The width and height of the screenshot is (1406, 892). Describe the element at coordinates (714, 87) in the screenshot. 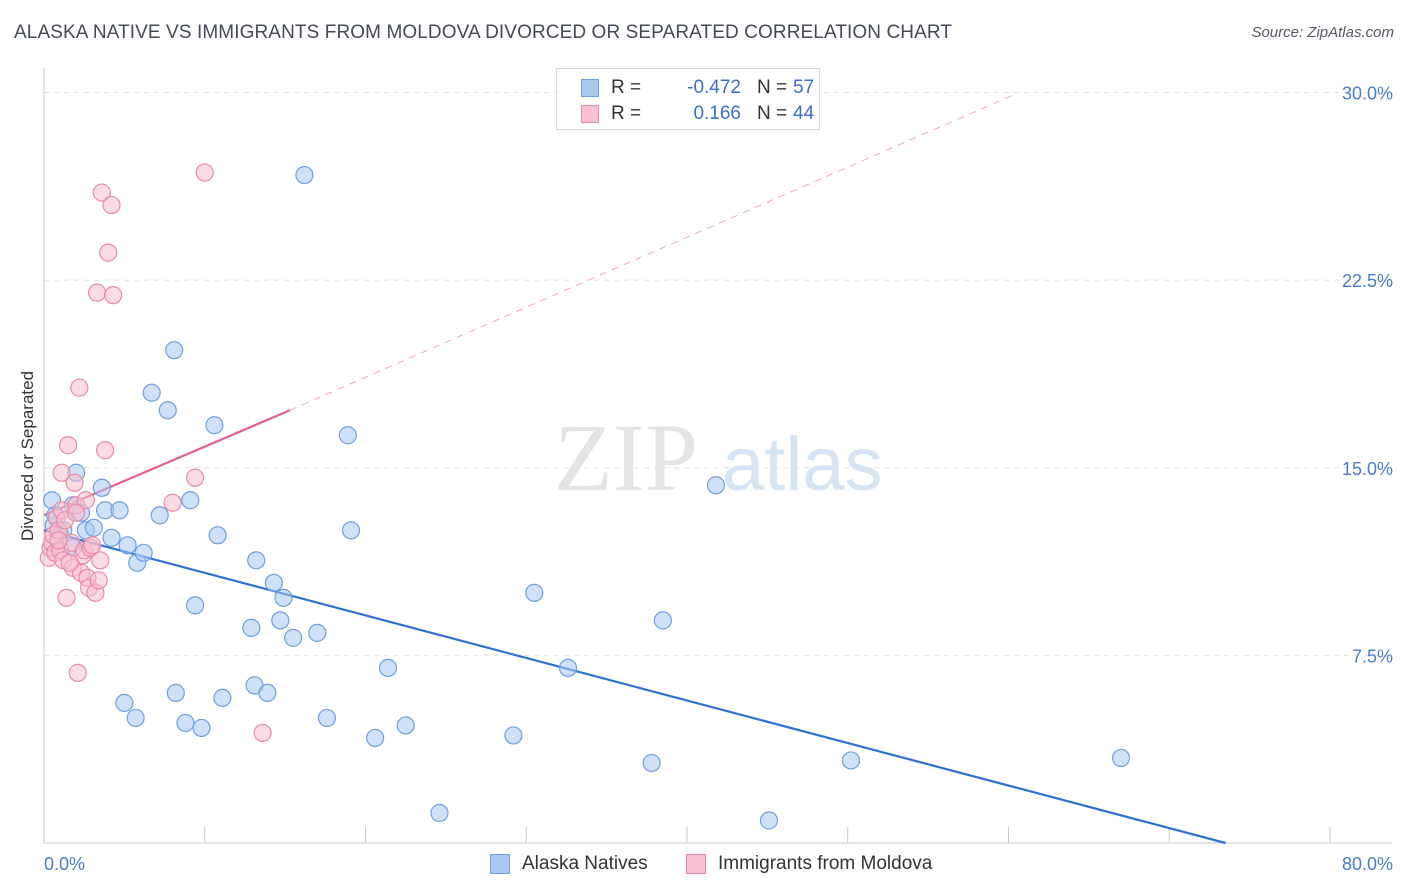

I see `r-value: -0.472` at that location.